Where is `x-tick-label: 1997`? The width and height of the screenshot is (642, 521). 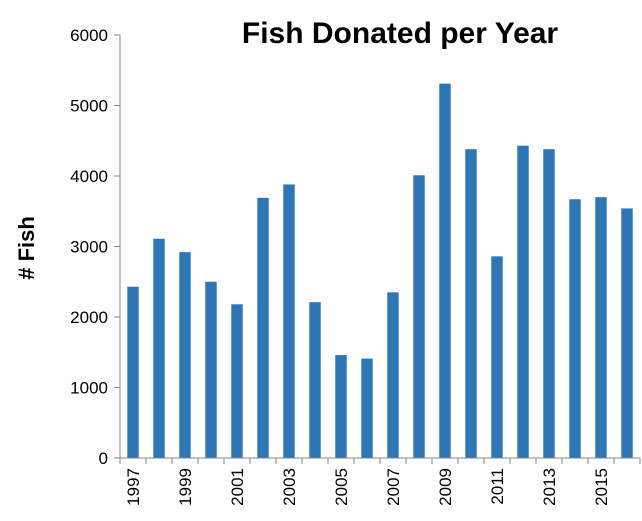
x-tick-label: 1997 is located at coordinates (133, 487).